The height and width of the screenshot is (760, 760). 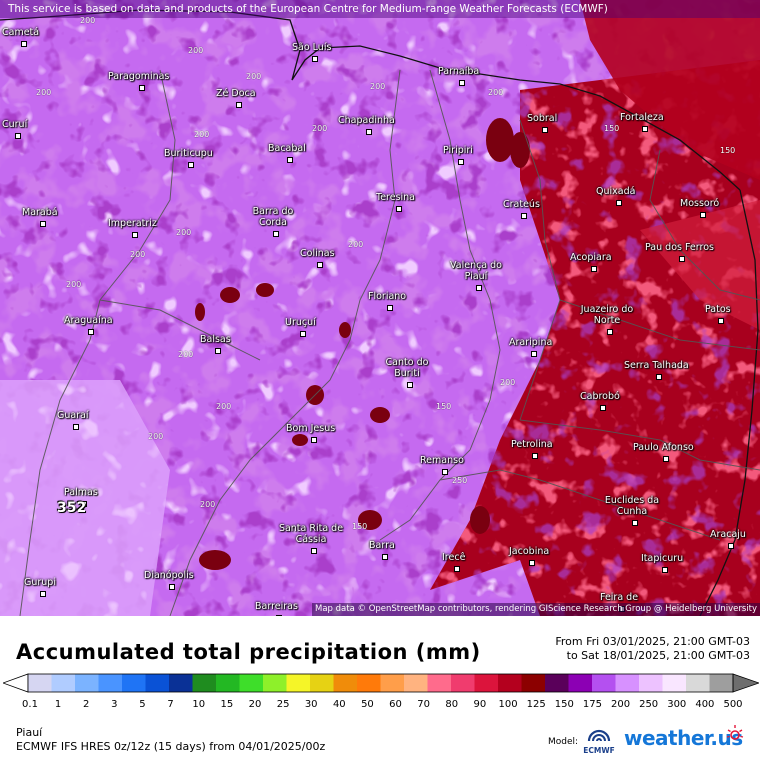 I want to click on scale-tick-label: 60, so click(x=395, y=704).